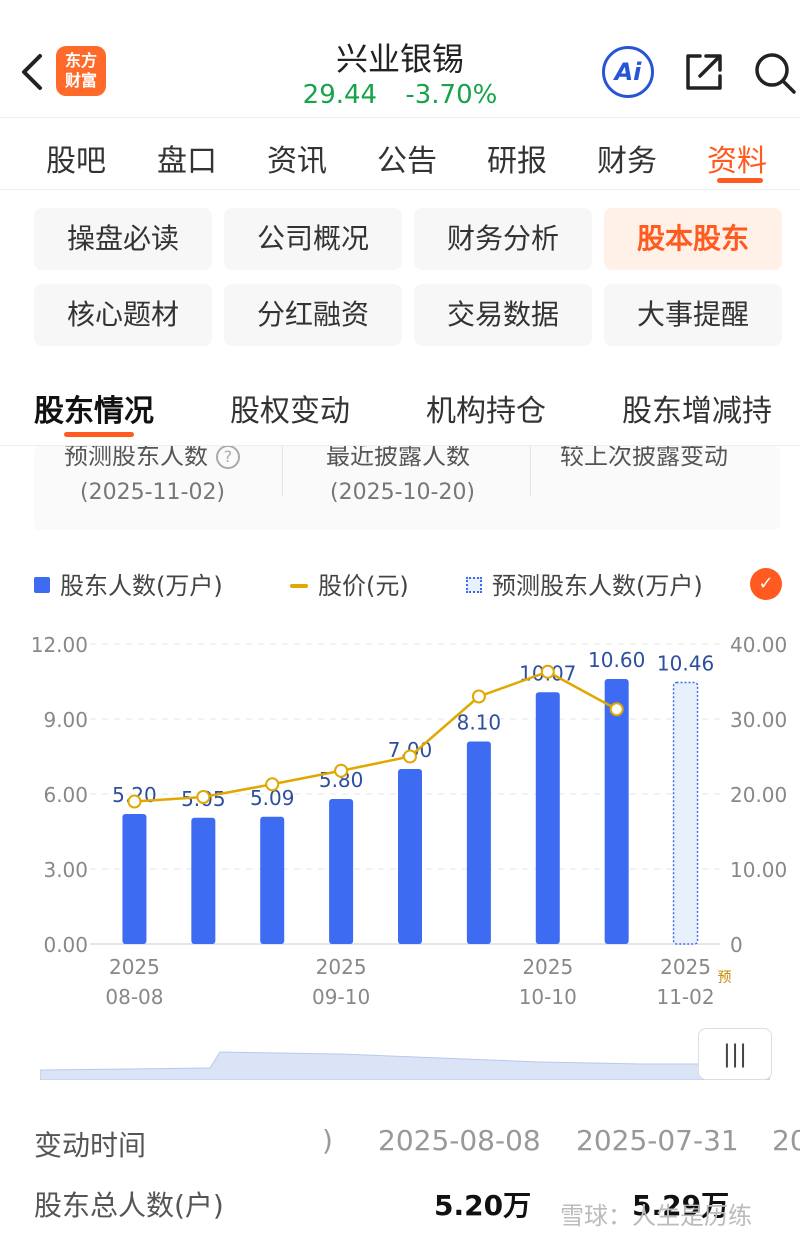 The height and width of the screenshot is (1236, 800). Describe the element at coordinates (59, 645) in the screenshot. I see `left-tick-label: 12.00` at that location.